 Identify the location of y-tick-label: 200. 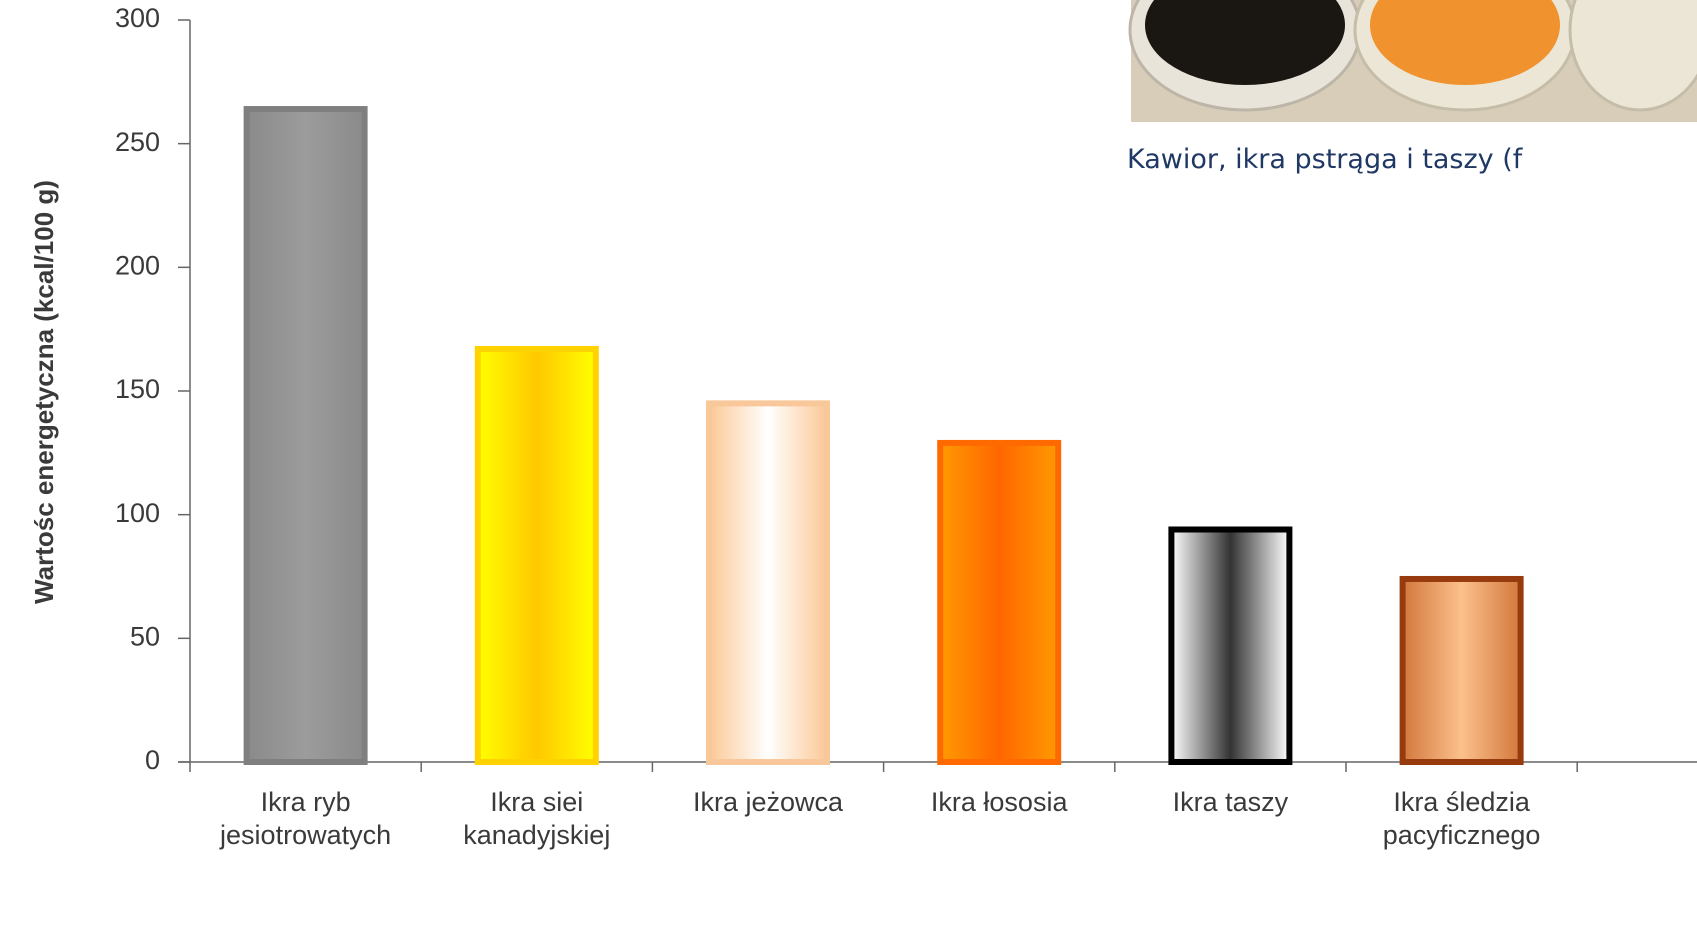
(137, 265).